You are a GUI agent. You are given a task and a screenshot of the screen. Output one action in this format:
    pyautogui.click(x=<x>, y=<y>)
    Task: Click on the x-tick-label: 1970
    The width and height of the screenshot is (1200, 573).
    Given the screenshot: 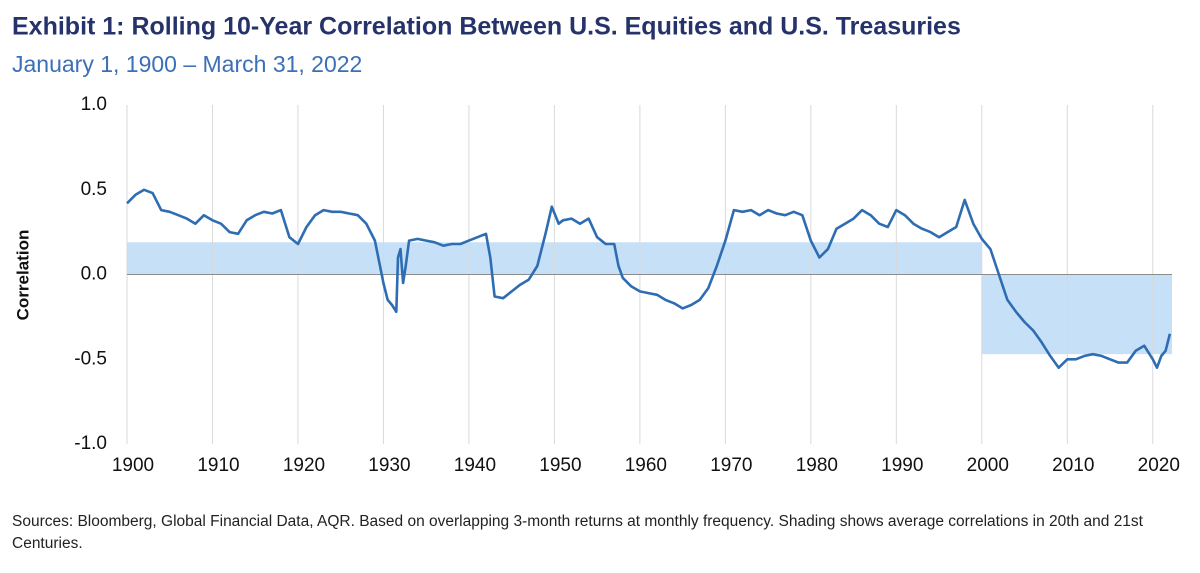 What is the action you would take?
    pyautogui.click(x=731, y=465)
    